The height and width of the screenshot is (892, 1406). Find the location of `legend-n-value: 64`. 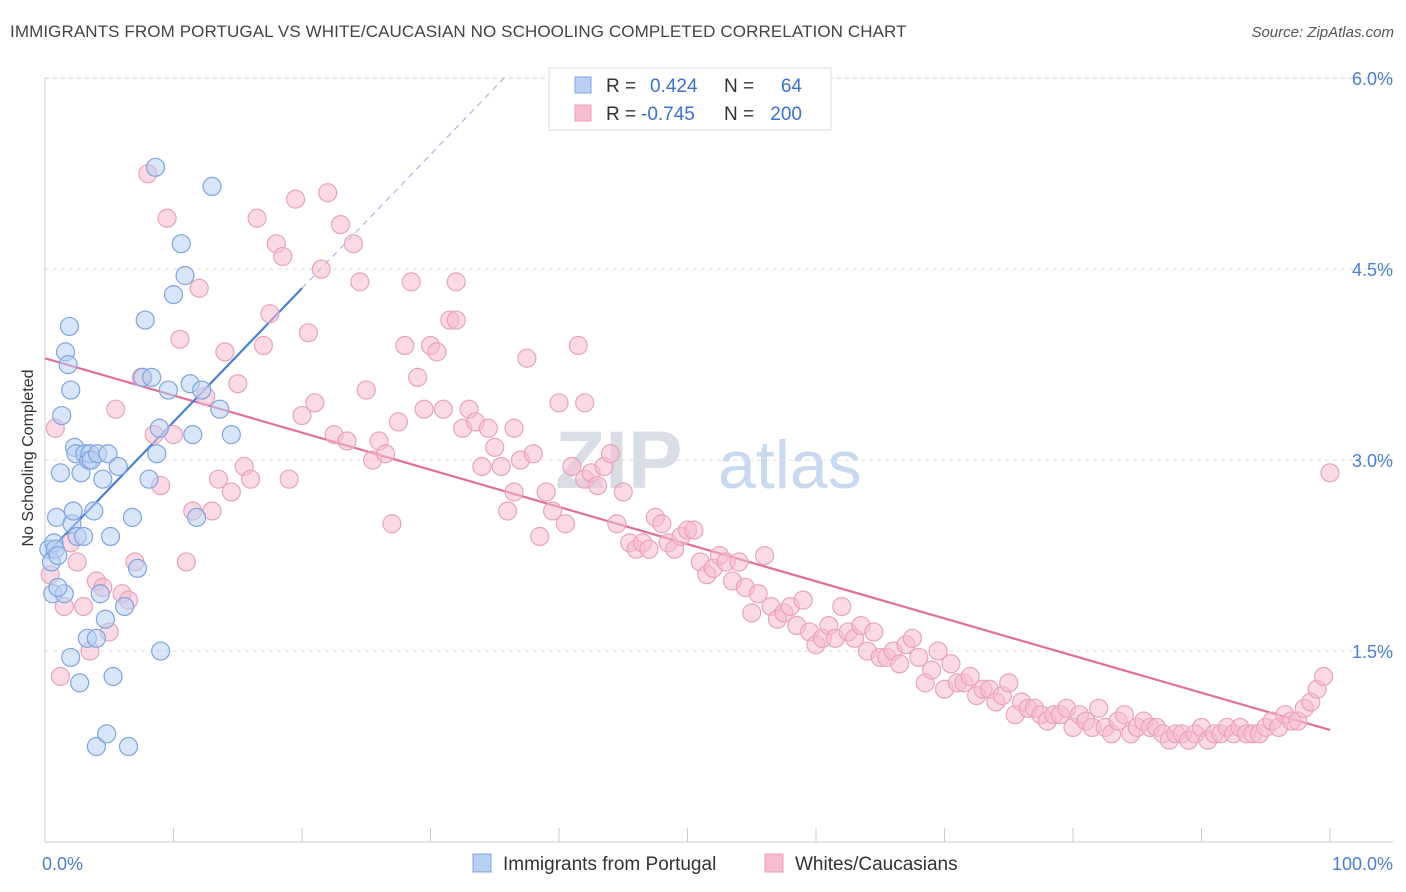

legend-n-value: 64 is located at coordinates (792, 86).